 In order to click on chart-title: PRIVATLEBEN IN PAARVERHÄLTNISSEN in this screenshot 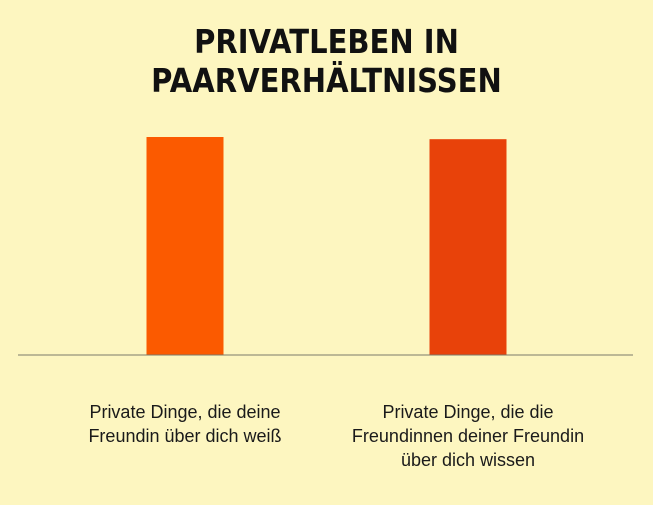, I will do `click(326, 61)`.